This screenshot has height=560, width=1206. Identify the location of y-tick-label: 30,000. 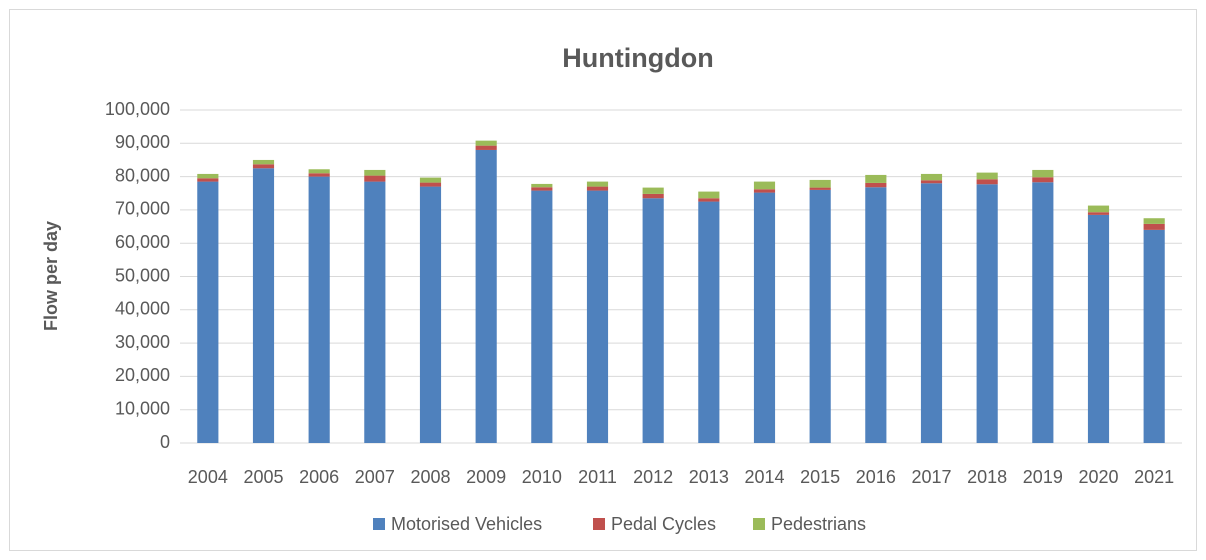
(142, 342).